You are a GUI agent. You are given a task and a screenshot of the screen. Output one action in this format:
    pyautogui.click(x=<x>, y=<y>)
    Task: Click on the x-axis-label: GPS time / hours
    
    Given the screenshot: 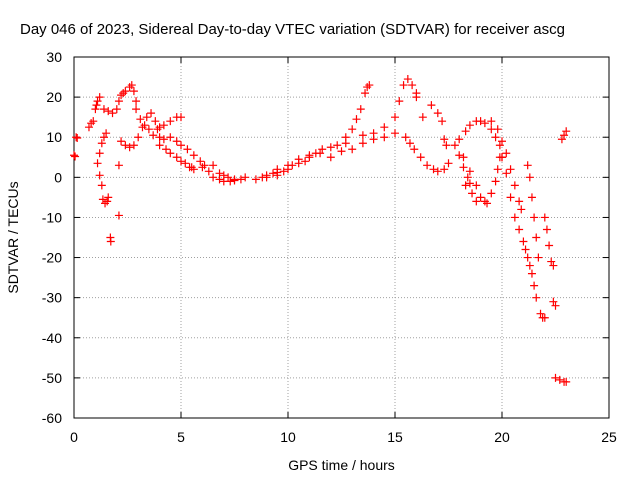 What is the action you would take?
    pyautogui.click(x=341, y=465)
    